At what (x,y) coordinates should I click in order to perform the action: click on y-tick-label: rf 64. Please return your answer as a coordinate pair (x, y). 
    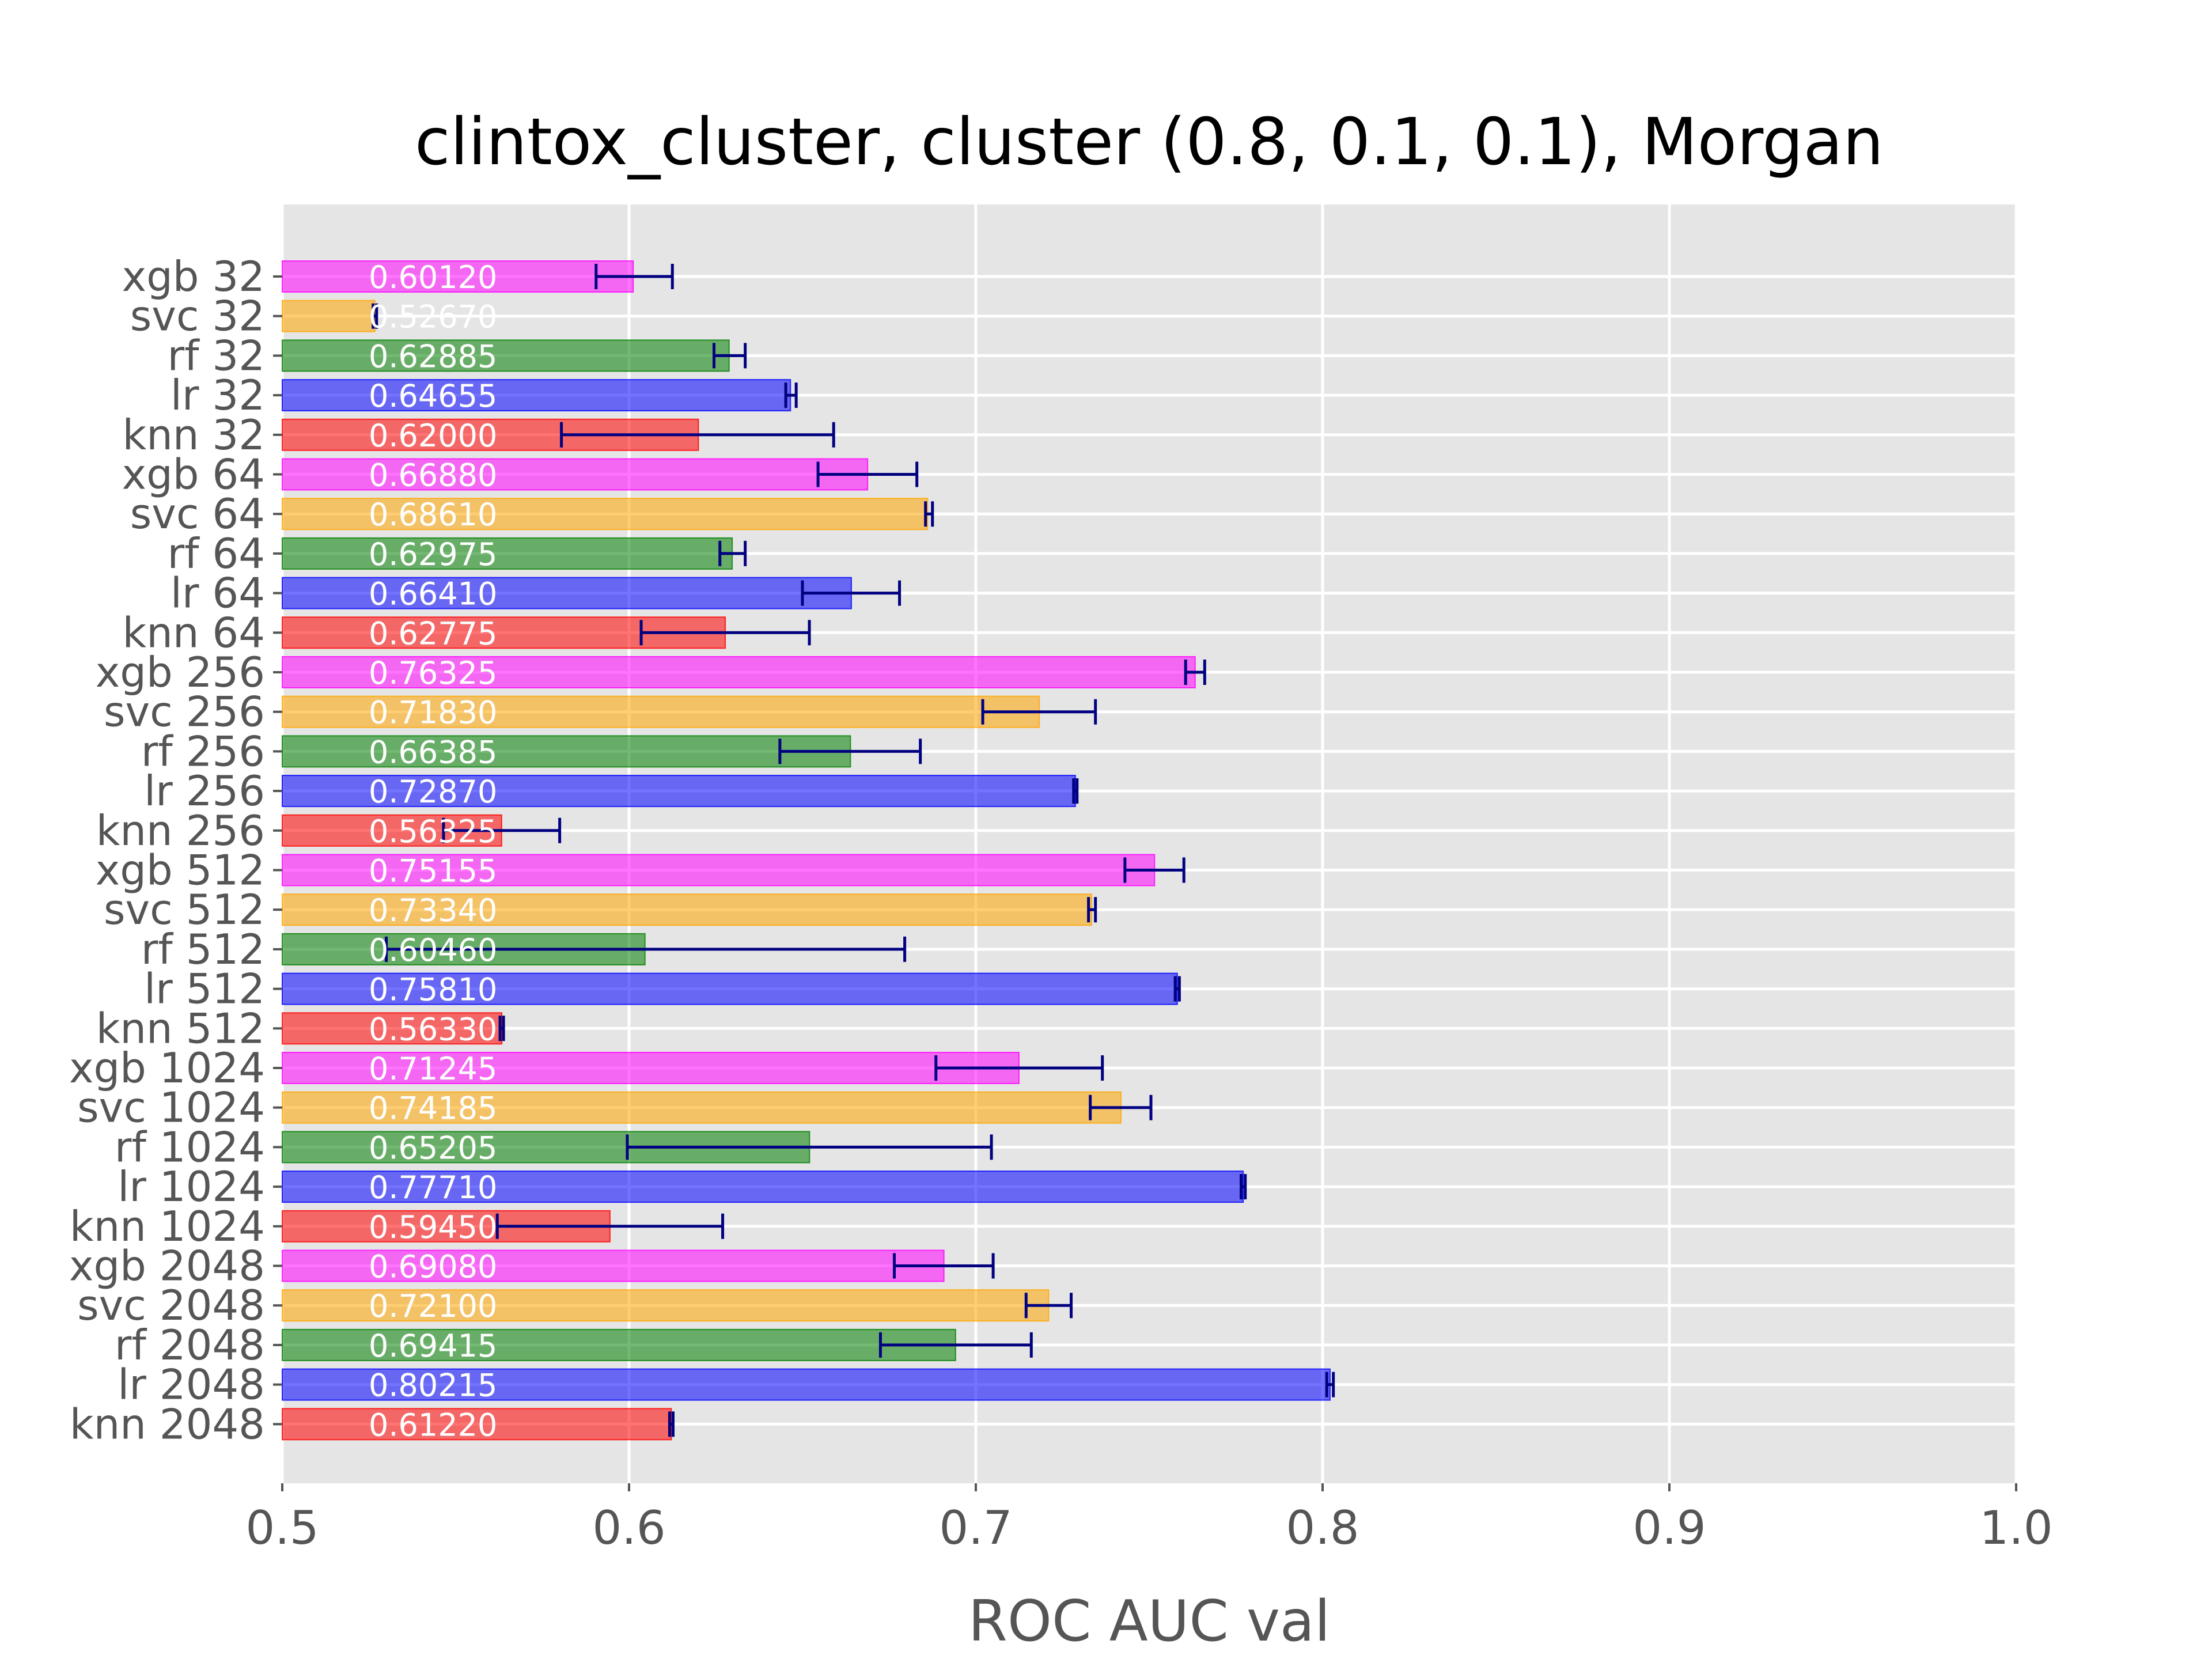
    Looking at the image, I should click on (216, 553).